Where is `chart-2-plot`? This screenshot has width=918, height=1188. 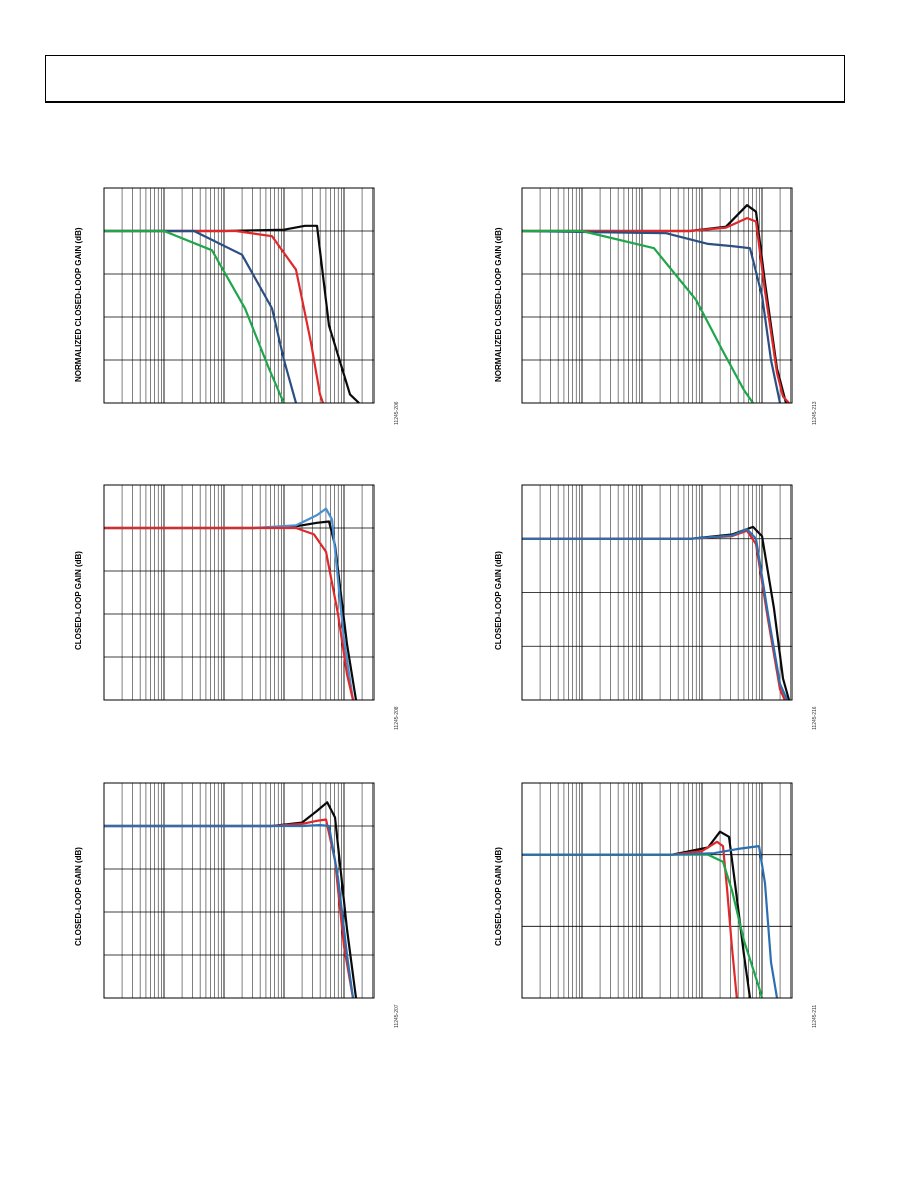
chart-2-plot is located at coordinates (657, 295).